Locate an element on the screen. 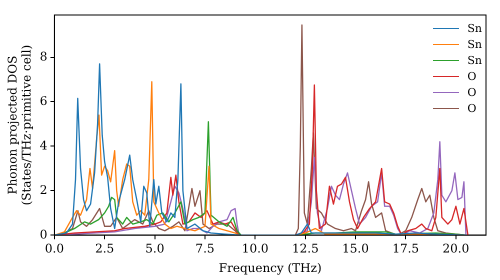  x-tick-label: 2.5 is located at coordinates (104, 249).